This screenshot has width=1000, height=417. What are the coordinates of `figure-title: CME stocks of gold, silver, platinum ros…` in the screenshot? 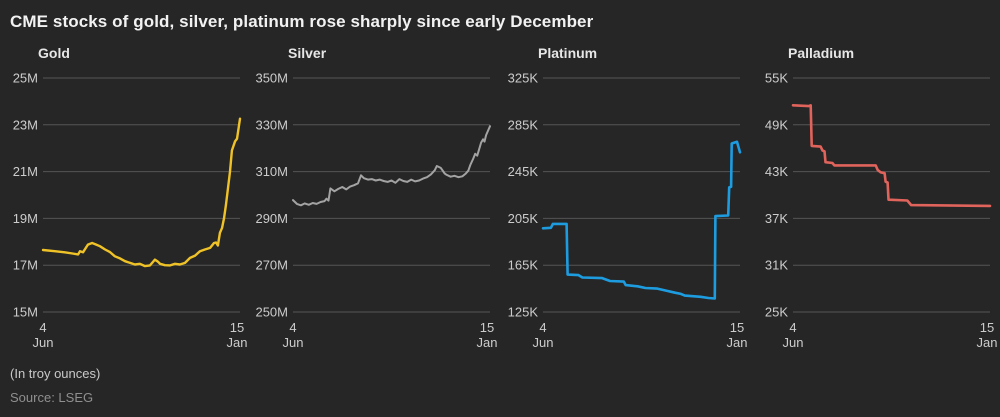 It's located at (302, 21).